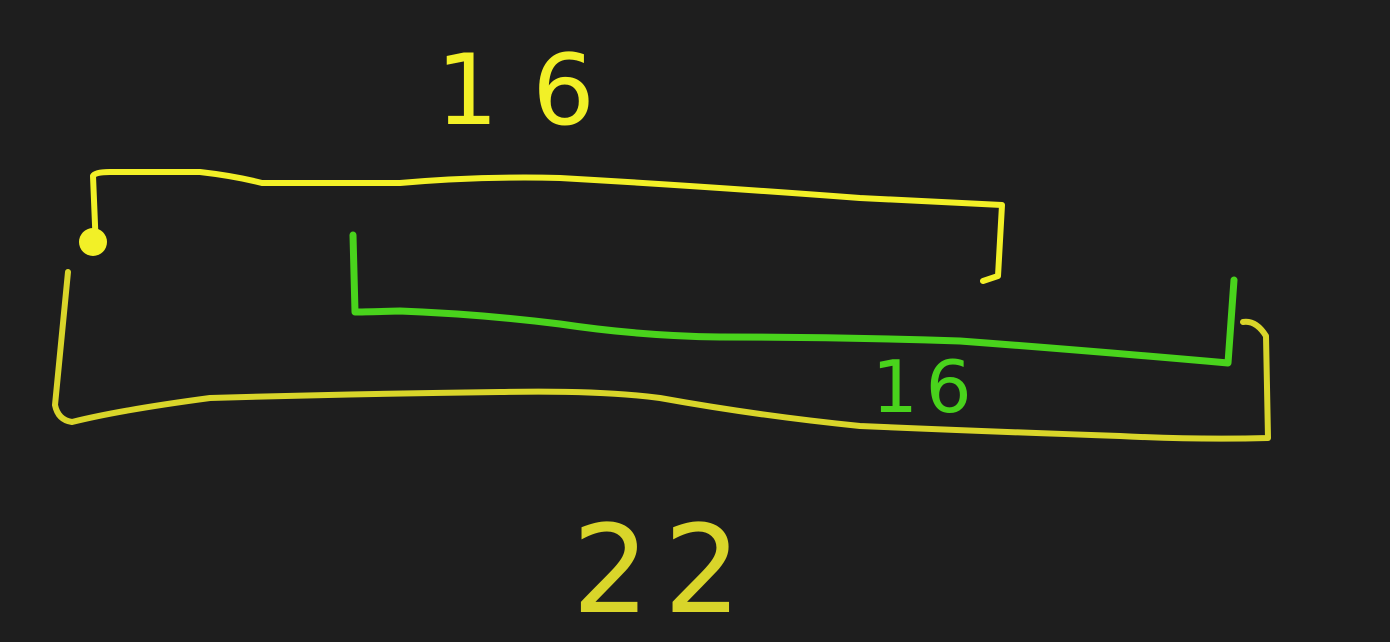  I want to click on top-yellow-bracket, so click(547, 226).